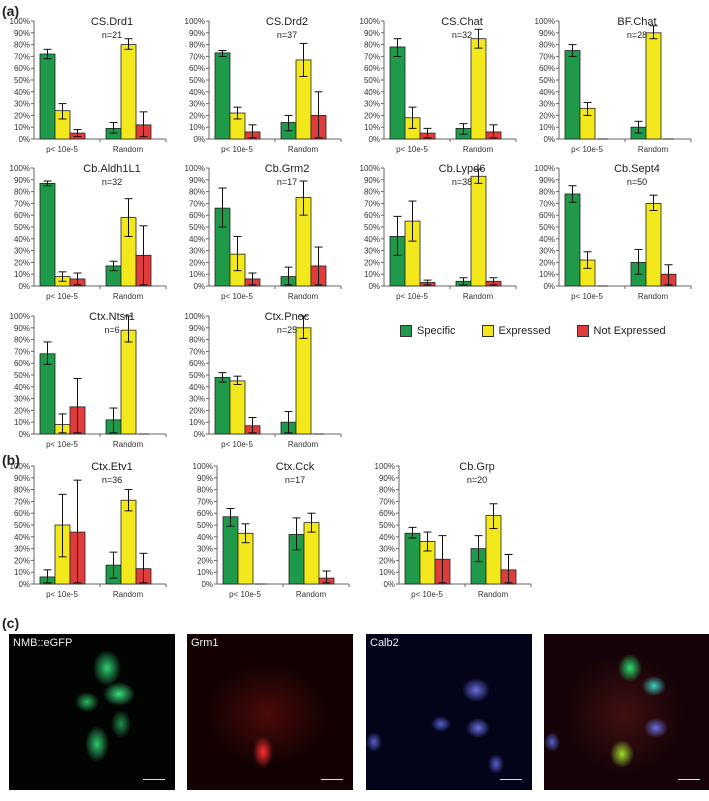 The height and width of the screenshot is (801, 709). I want to click on micrograph-label: NMB::eGFP, so click(43, 643).